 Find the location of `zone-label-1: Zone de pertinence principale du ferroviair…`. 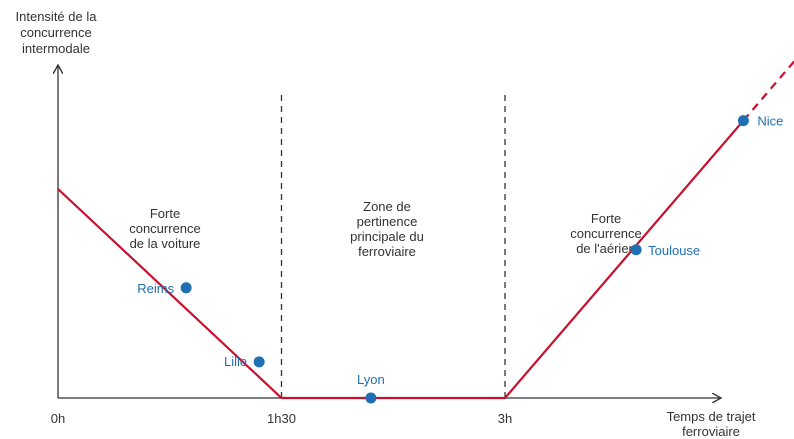

zone-label-1: Zone de pertinence principale du ferroviair… is located at coordinates (387, 229).